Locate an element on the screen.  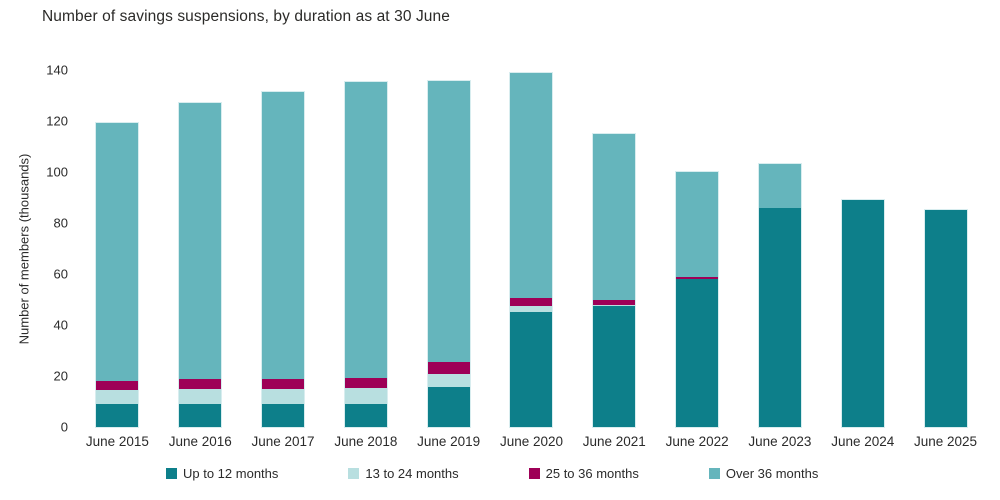
x-tick-label: June 2020 is located at coordinates (531, 441).